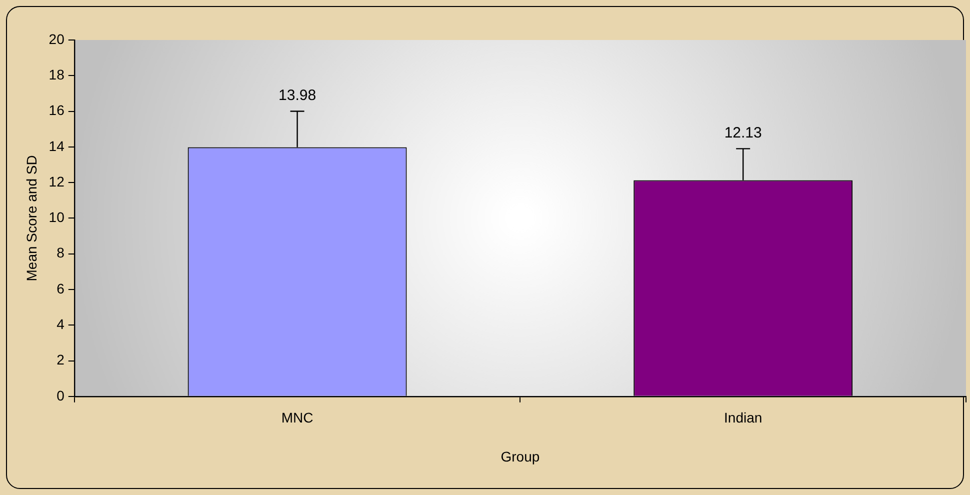  What do you see at coordinates (60, 288) in the screenshot?
I see `y-tick-label: 6` at bounding box center [60, 288].